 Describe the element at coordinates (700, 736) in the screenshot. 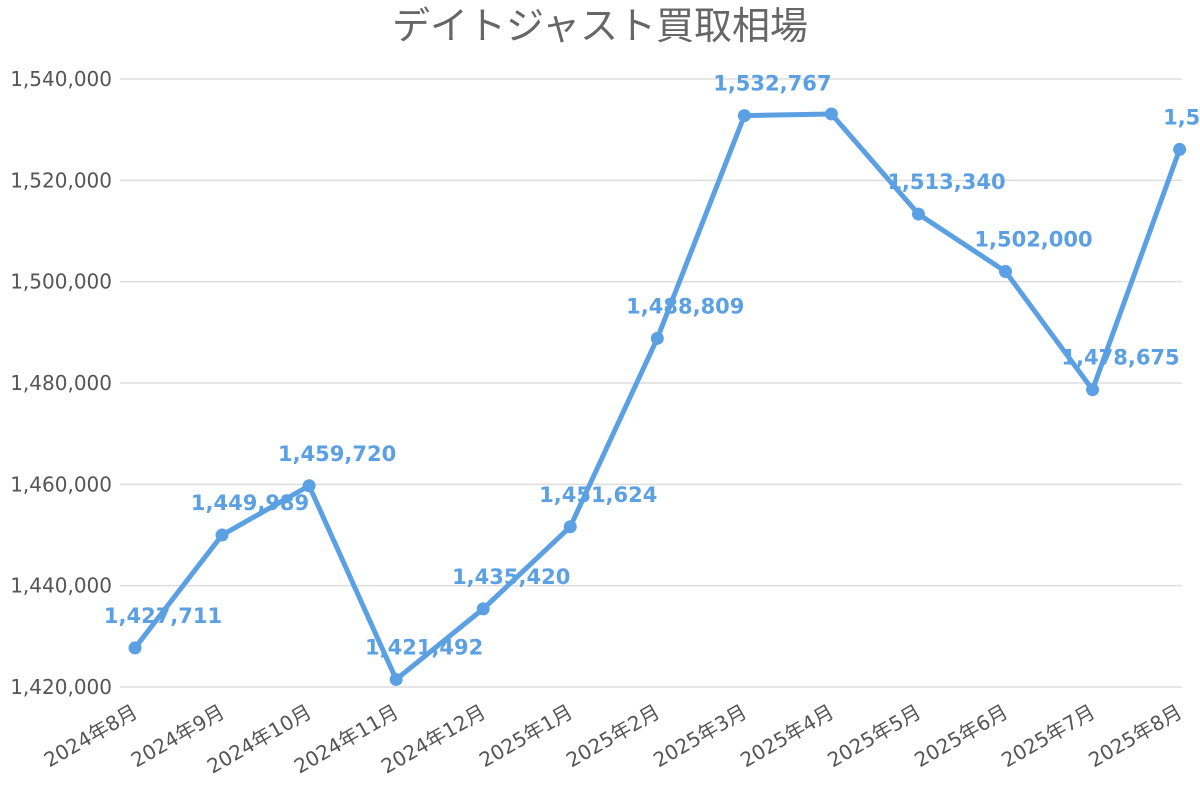

I see `x-tick-label: 2025年3月` at that location.